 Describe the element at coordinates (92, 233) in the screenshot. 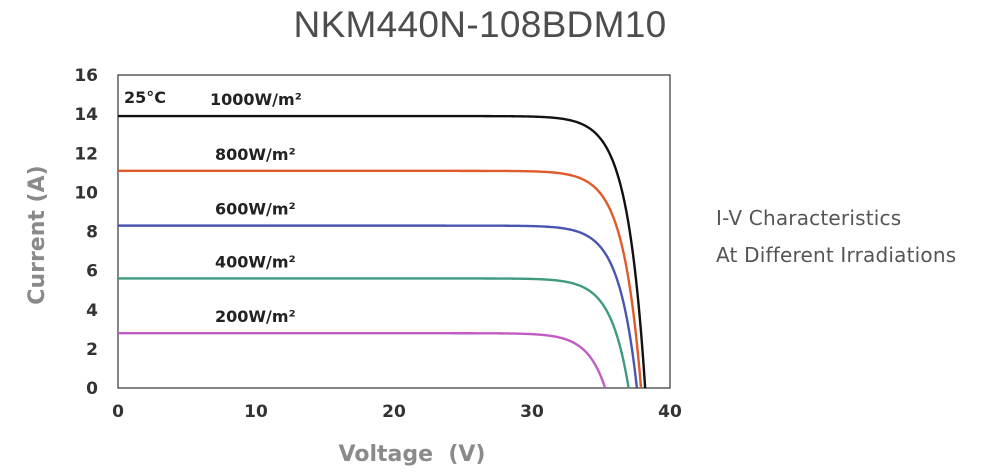

I see `y-tick-label: 8` at that location.